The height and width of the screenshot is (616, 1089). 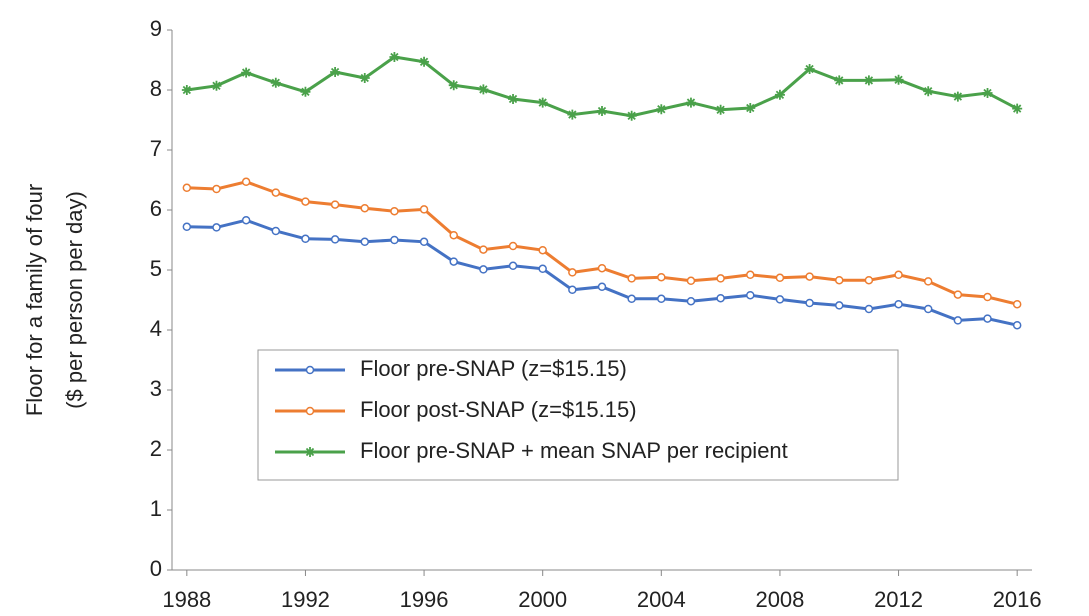 I want to click on y-tick-label: 3, so click(x=156, y=388).